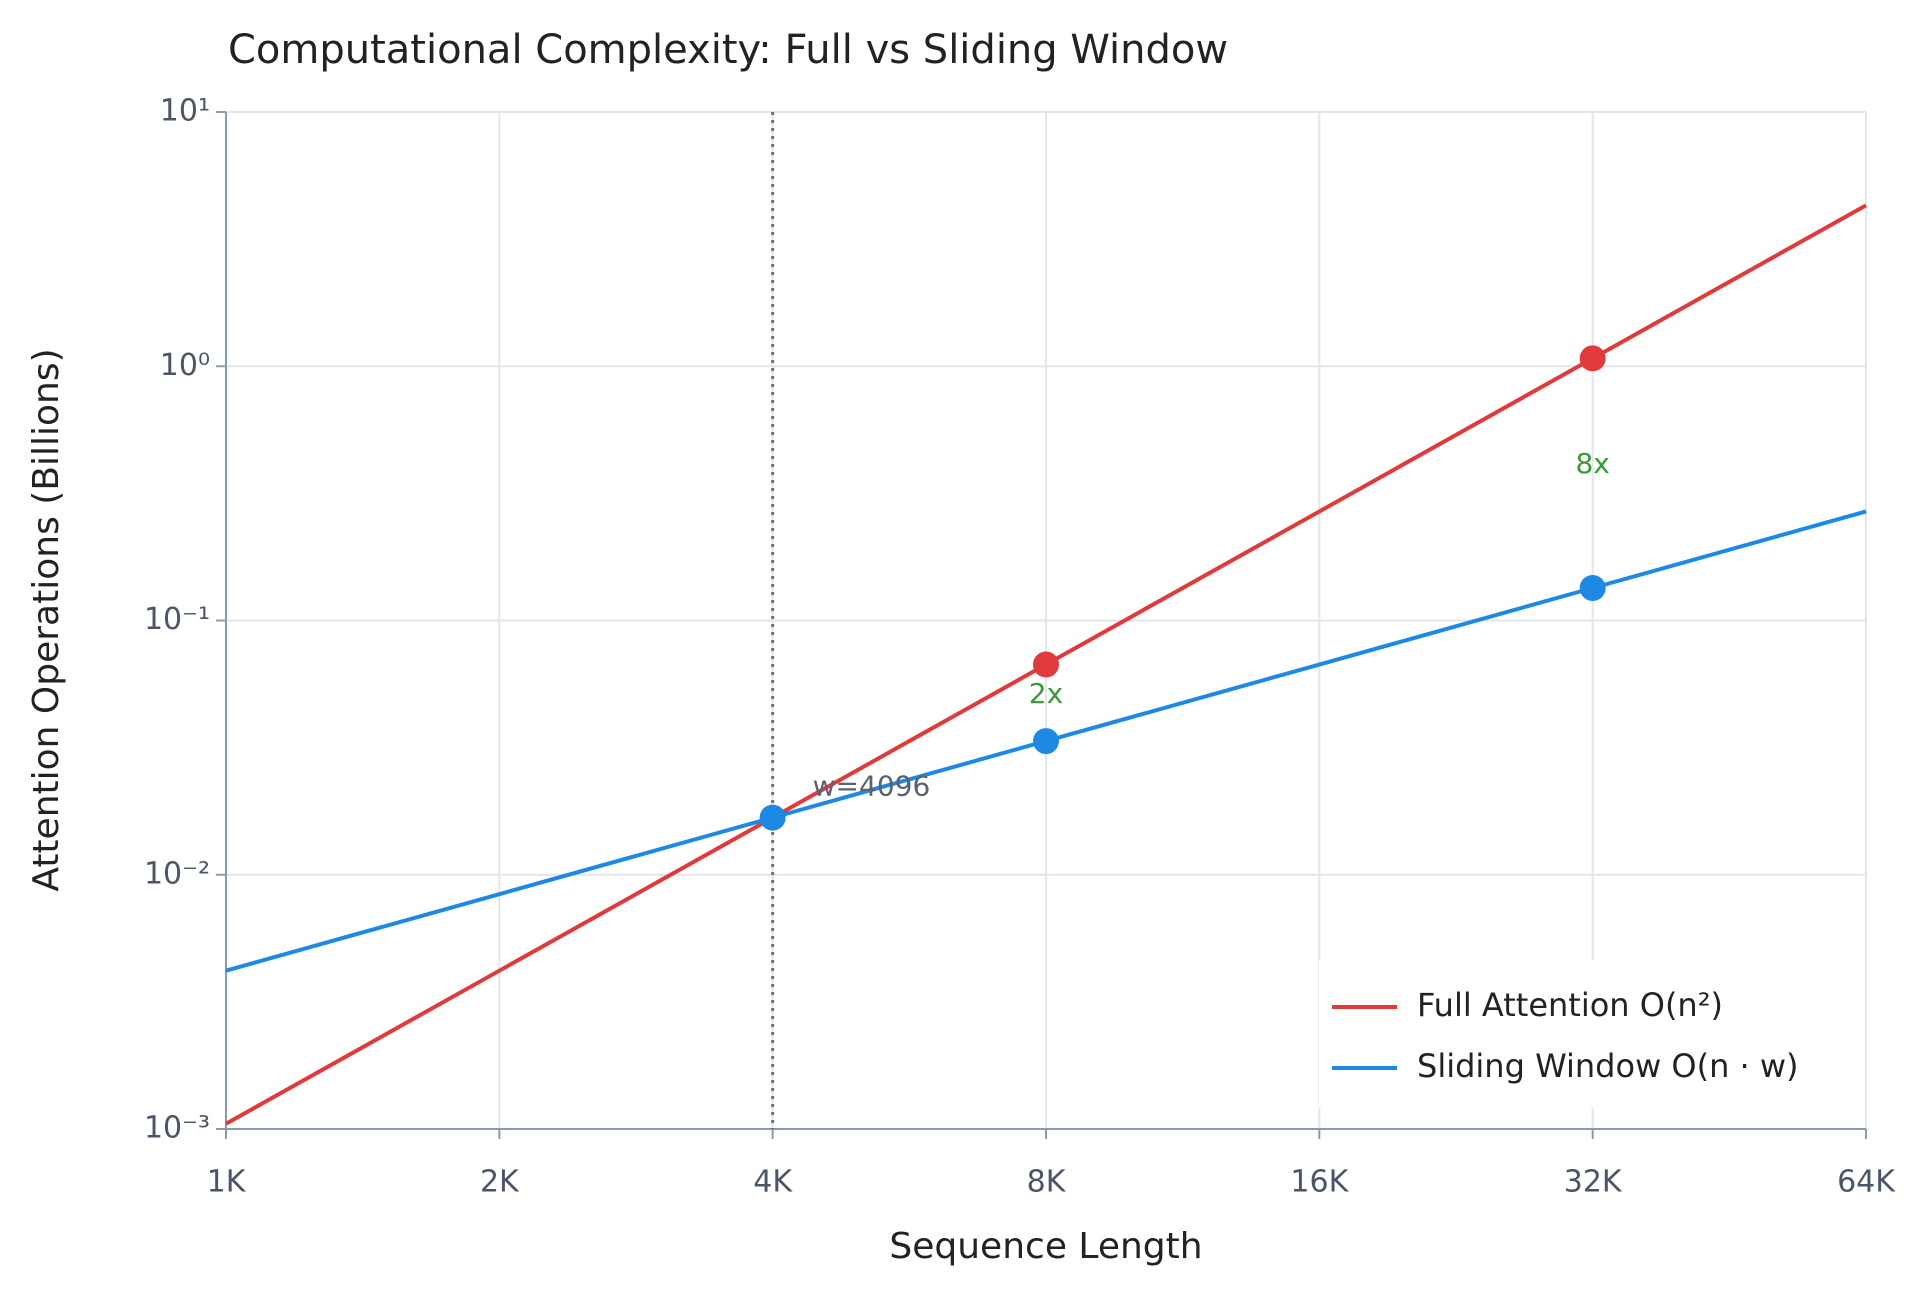  I want to click on x-tick-label: 32K, so click(1593, 1182).